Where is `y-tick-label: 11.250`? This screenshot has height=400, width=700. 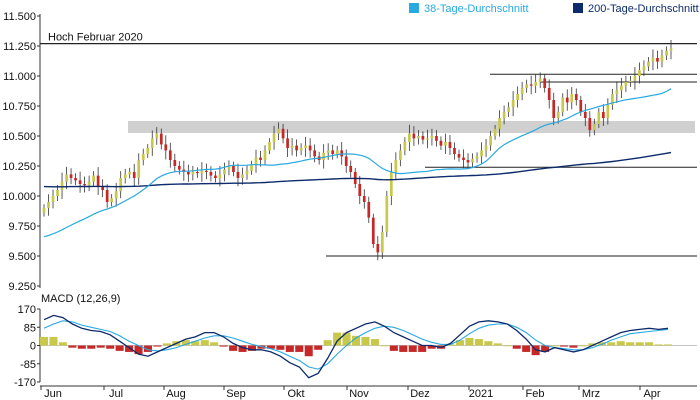 y-tick-label: 11.250 is located at coordinates (19, 47).